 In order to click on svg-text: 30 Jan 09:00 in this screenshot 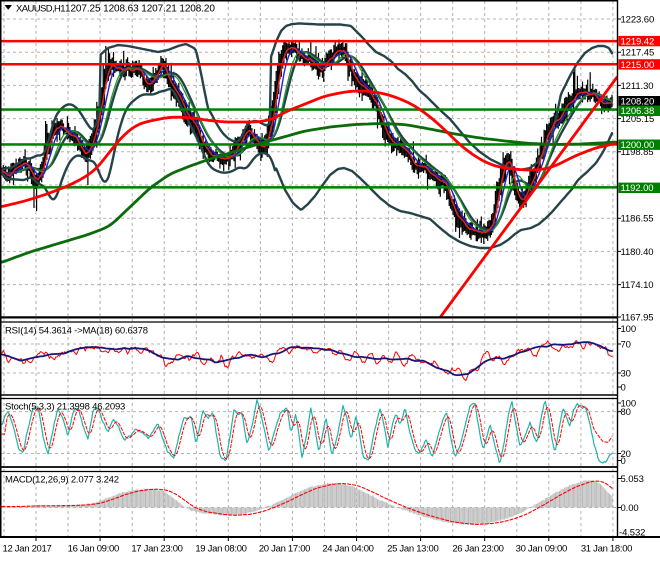, I will do `click(541, 549)`.